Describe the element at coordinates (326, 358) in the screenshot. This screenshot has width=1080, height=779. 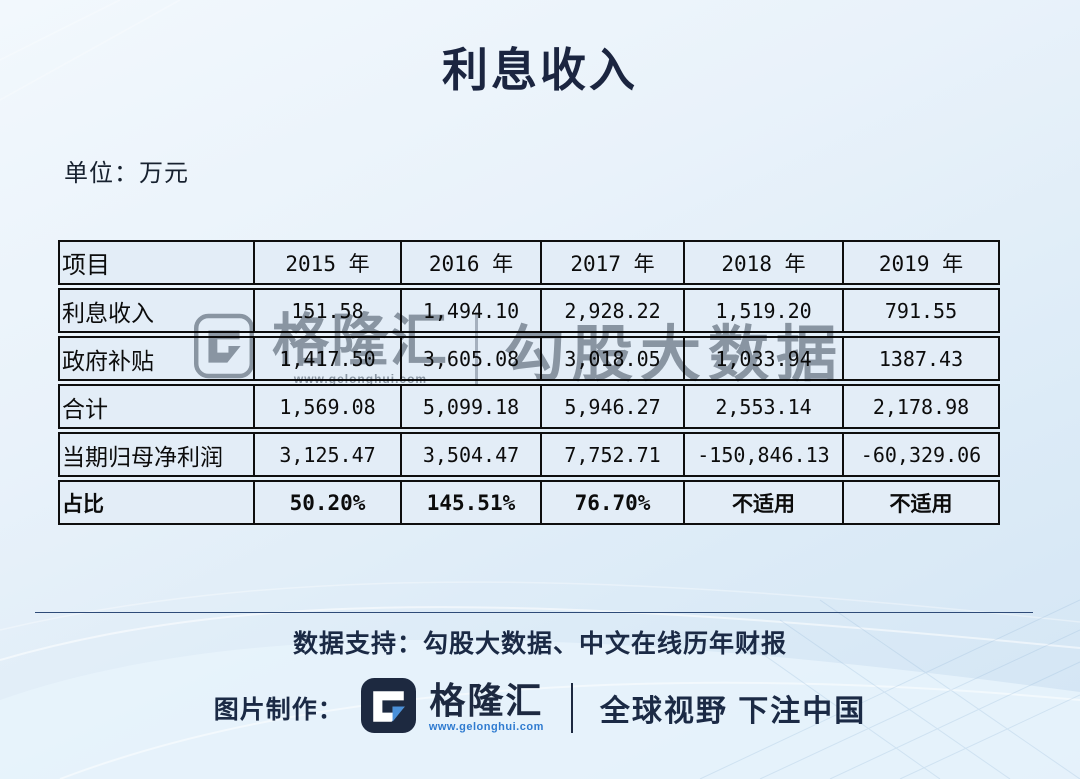
I see `table-cell: 1,417.50` at that location.